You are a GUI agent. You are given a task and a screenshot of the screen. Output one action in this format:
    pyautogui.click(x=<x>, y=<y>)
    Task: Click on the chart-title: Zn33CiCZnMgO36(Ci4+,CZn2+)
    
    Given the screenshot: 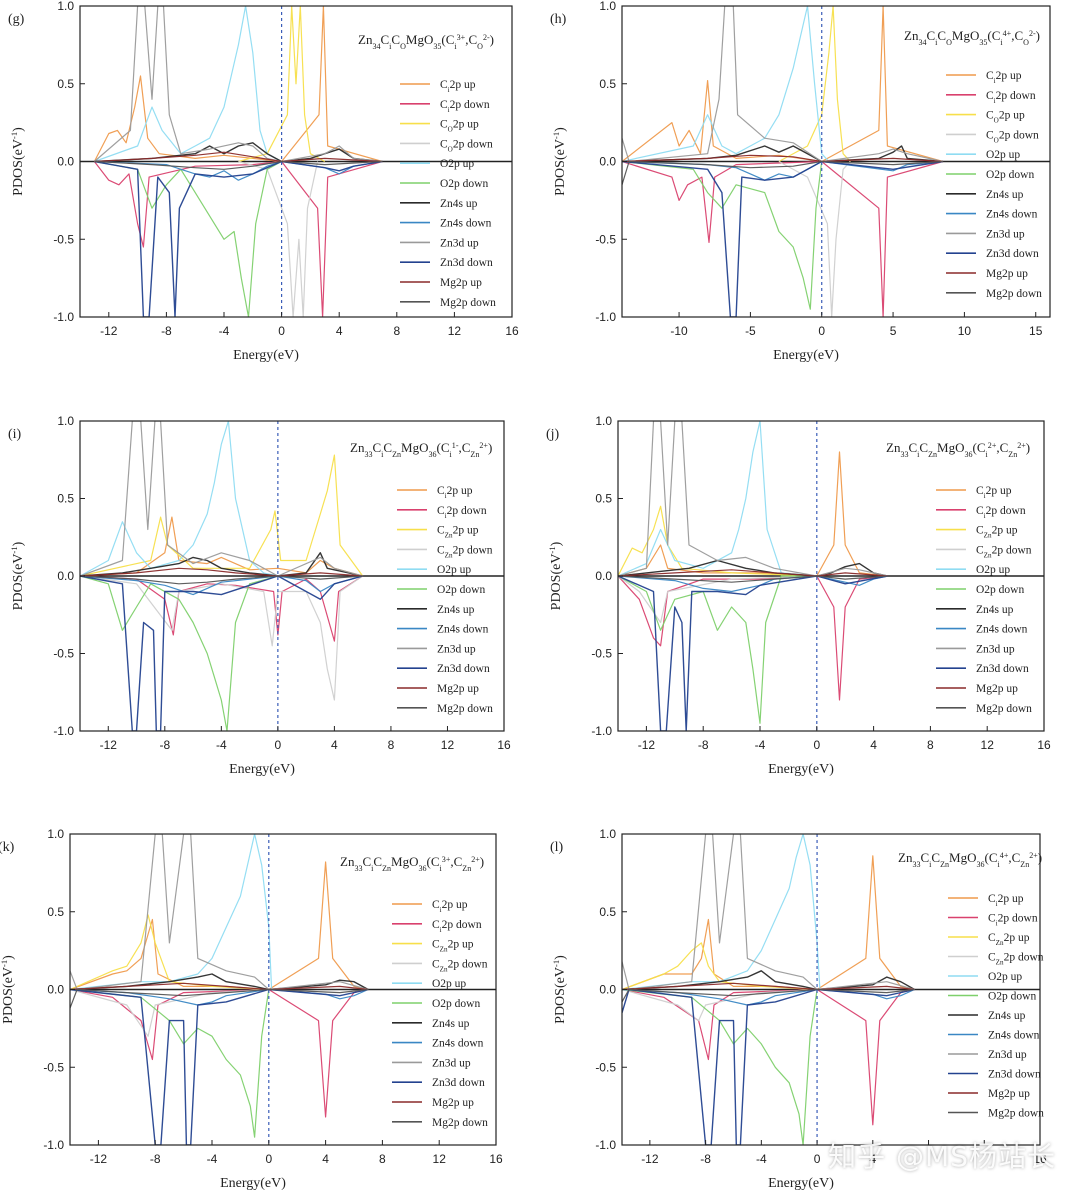 What is the action you would take?
    pyautogui.click(x=970, y=859)
    